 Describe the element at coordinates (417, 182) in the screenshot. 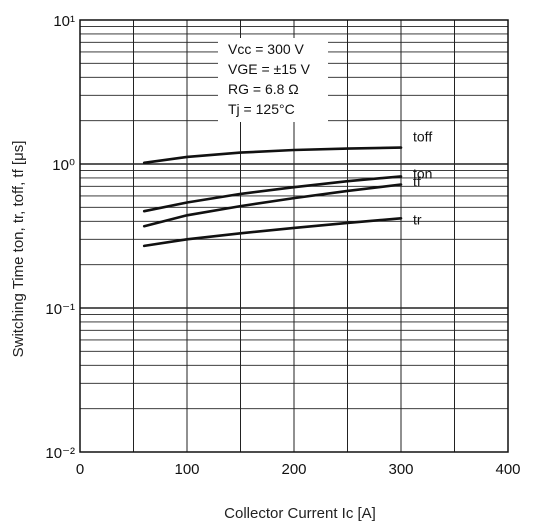

I see `series-label-tf: tf` at that location.